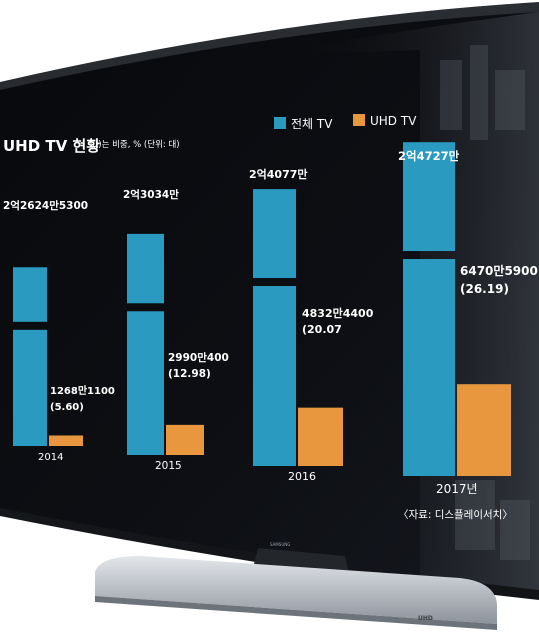 Image resolution: width=539 pixels, height=644 pixels. Describe the element at coordinates (66, 440) in the screenshot. I see `uhd-bar-2014` at that location.